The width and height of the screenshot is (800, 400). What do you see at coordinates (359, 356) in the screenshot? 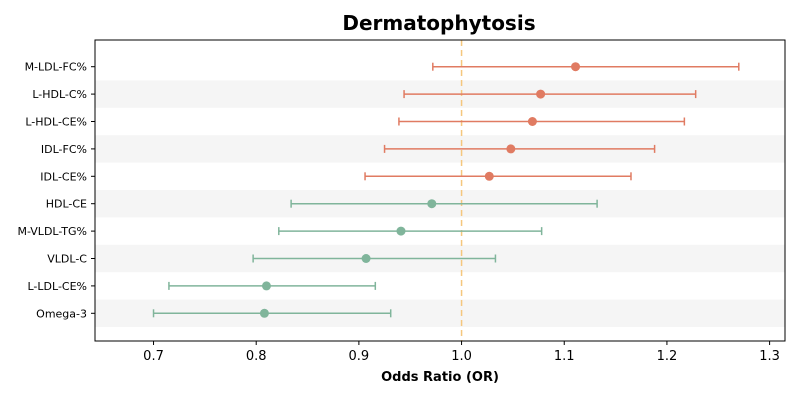
I see `x-tick-label: 0.9` at bounding box center [359, 356].